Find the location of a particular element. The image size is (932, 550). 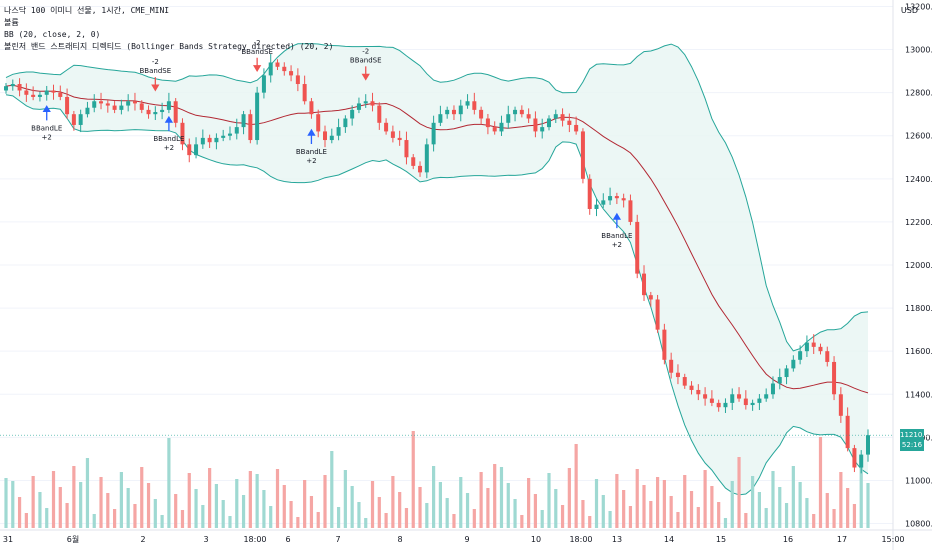

y-tick-label: 13000.00 is located at coordinates (918, 50).